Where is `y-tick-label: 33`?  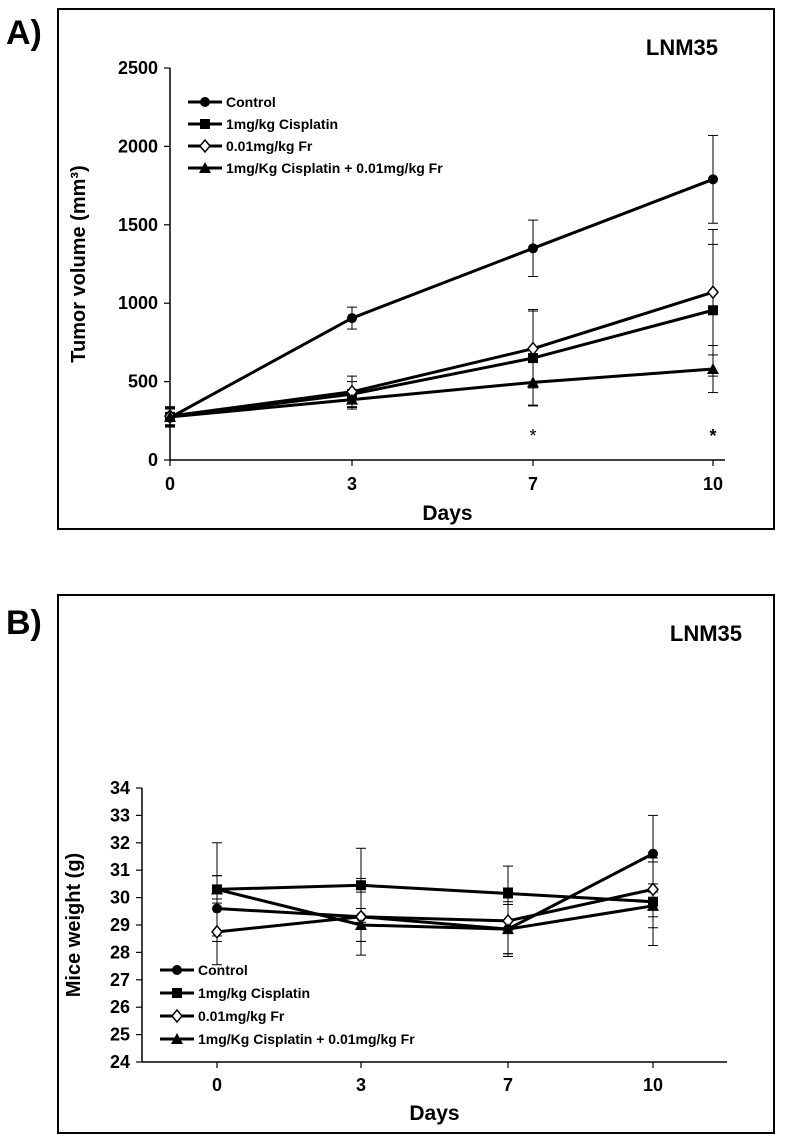
y-tick-label: 33 is located at coordinates (120, 815).